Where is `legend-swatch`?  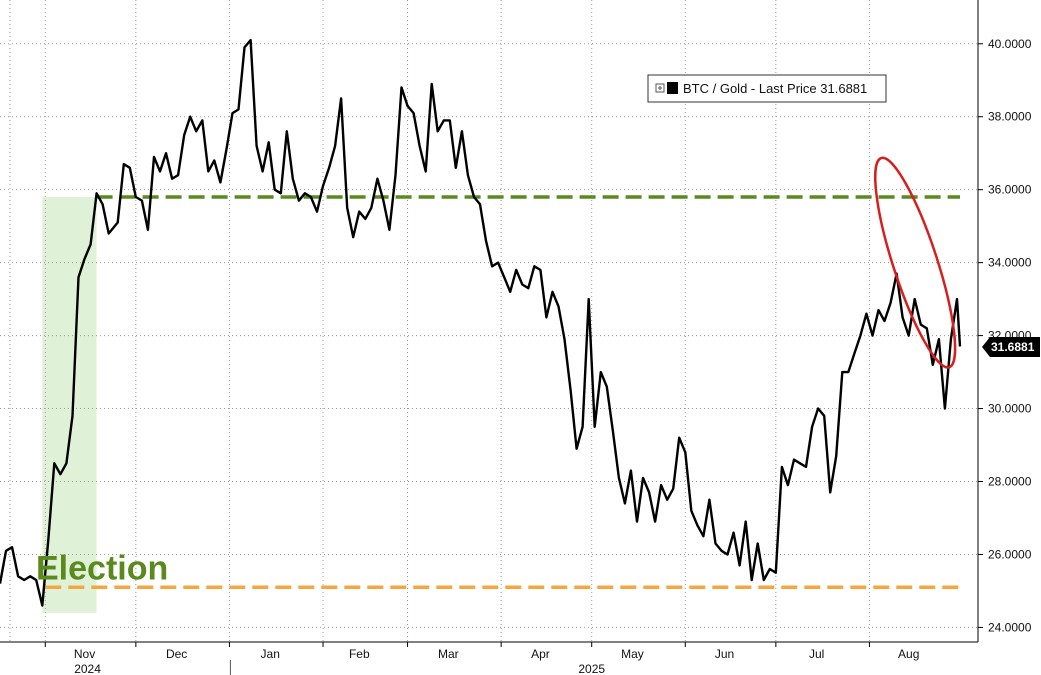
legend-swatch is located at coordinates (672, 88).